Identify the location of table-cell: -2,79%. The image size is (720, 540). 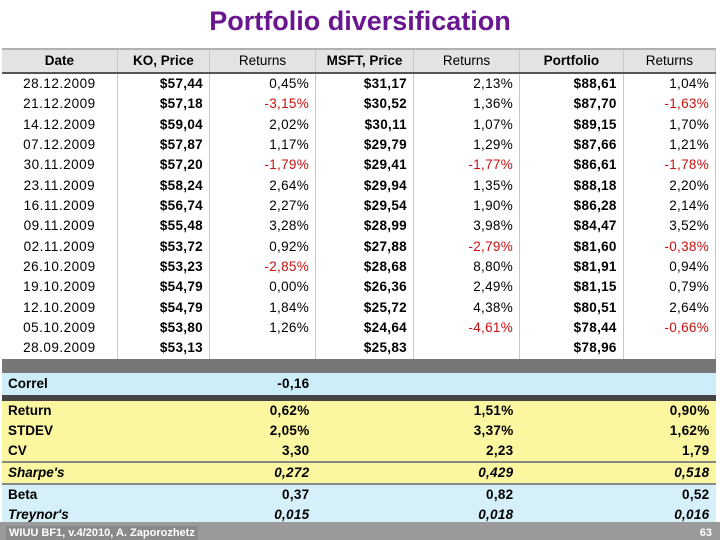
(467, 247).